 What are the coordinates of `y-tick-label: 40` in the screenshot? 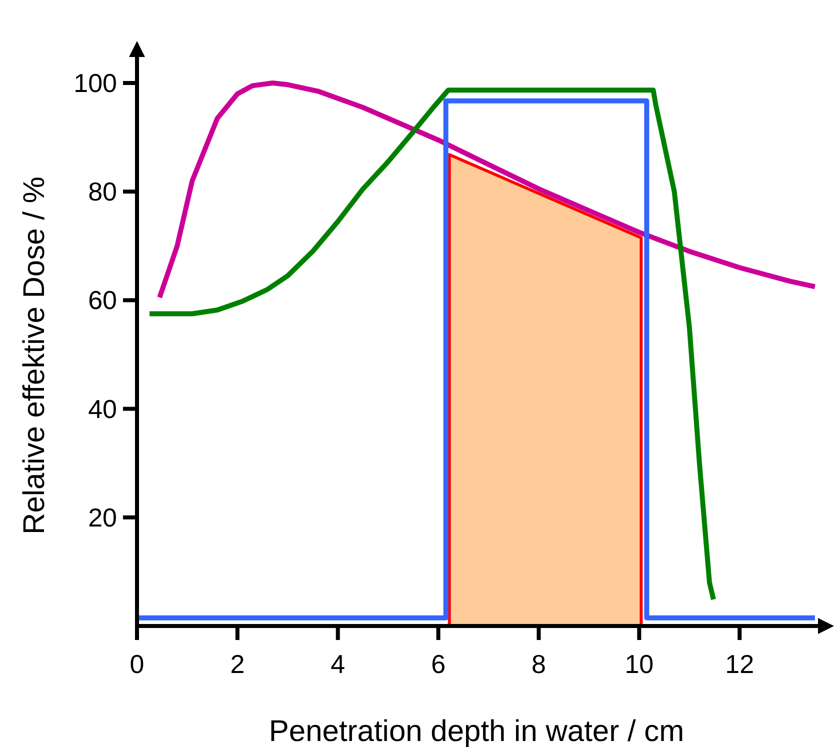 It's located at (102, 409).